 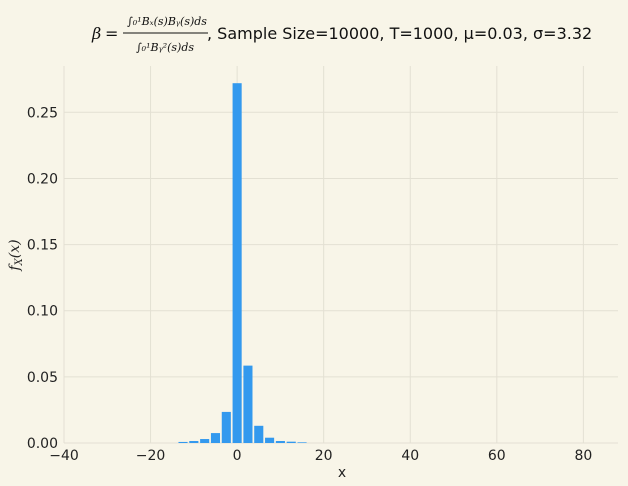 I want to click on x-tick-label: 0, so click(x=237, y=456).